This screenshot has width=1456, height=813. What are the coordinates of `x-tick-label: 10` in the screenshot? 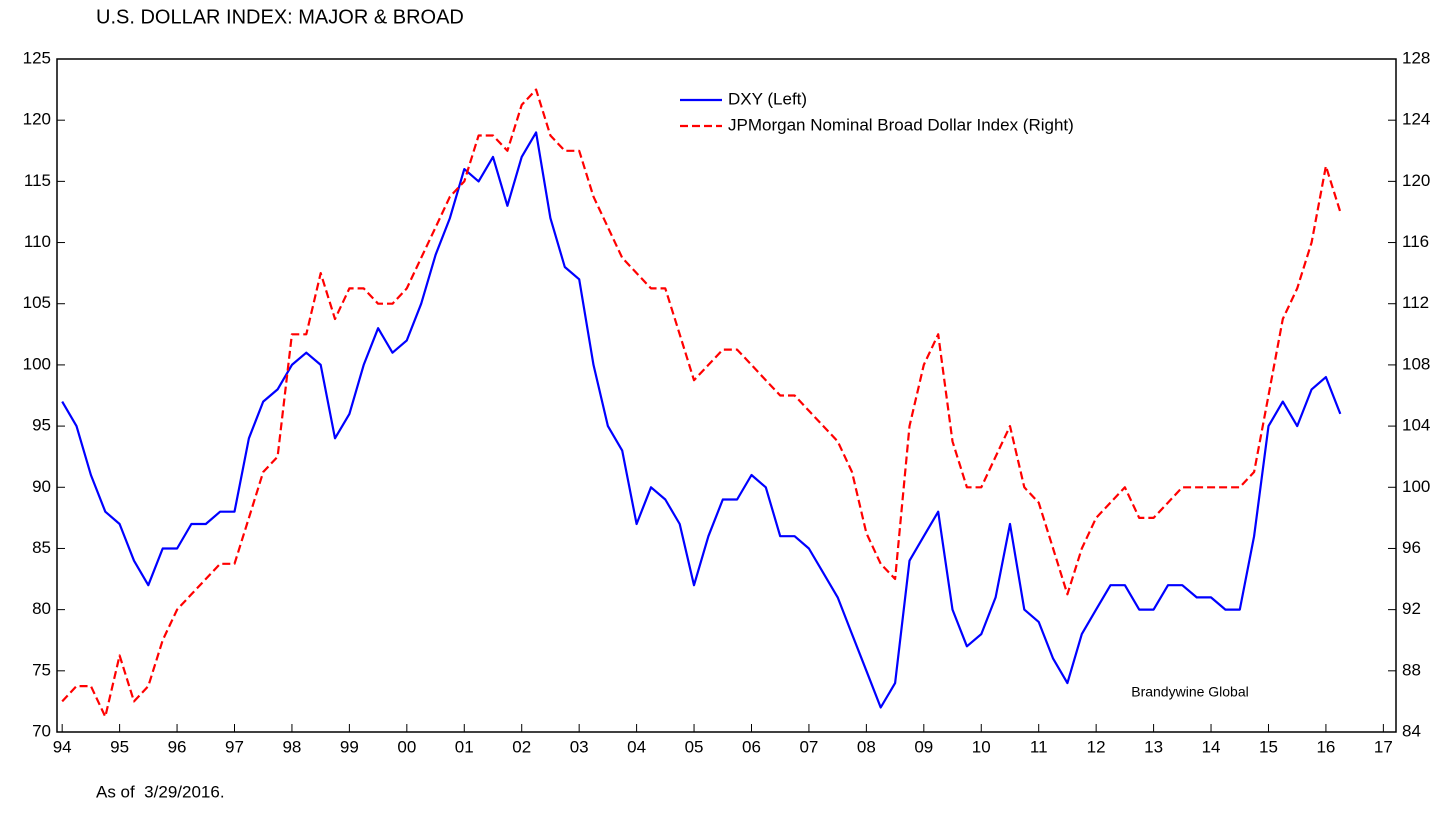 It's located at (981, 746).